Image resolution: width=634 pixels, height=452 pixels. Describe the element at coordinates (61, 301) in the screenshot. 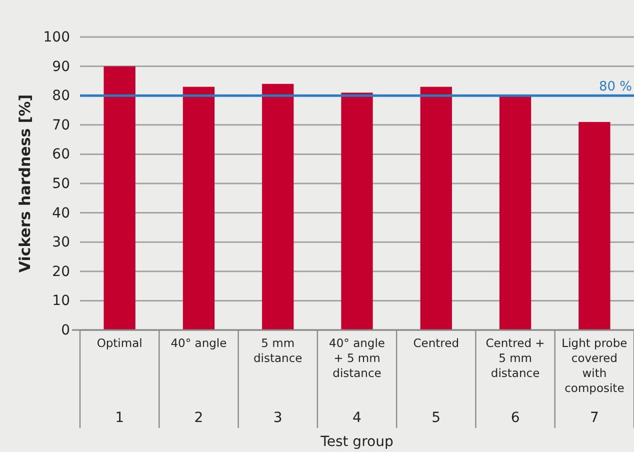

I see `y-tick-label: 10` at that location.